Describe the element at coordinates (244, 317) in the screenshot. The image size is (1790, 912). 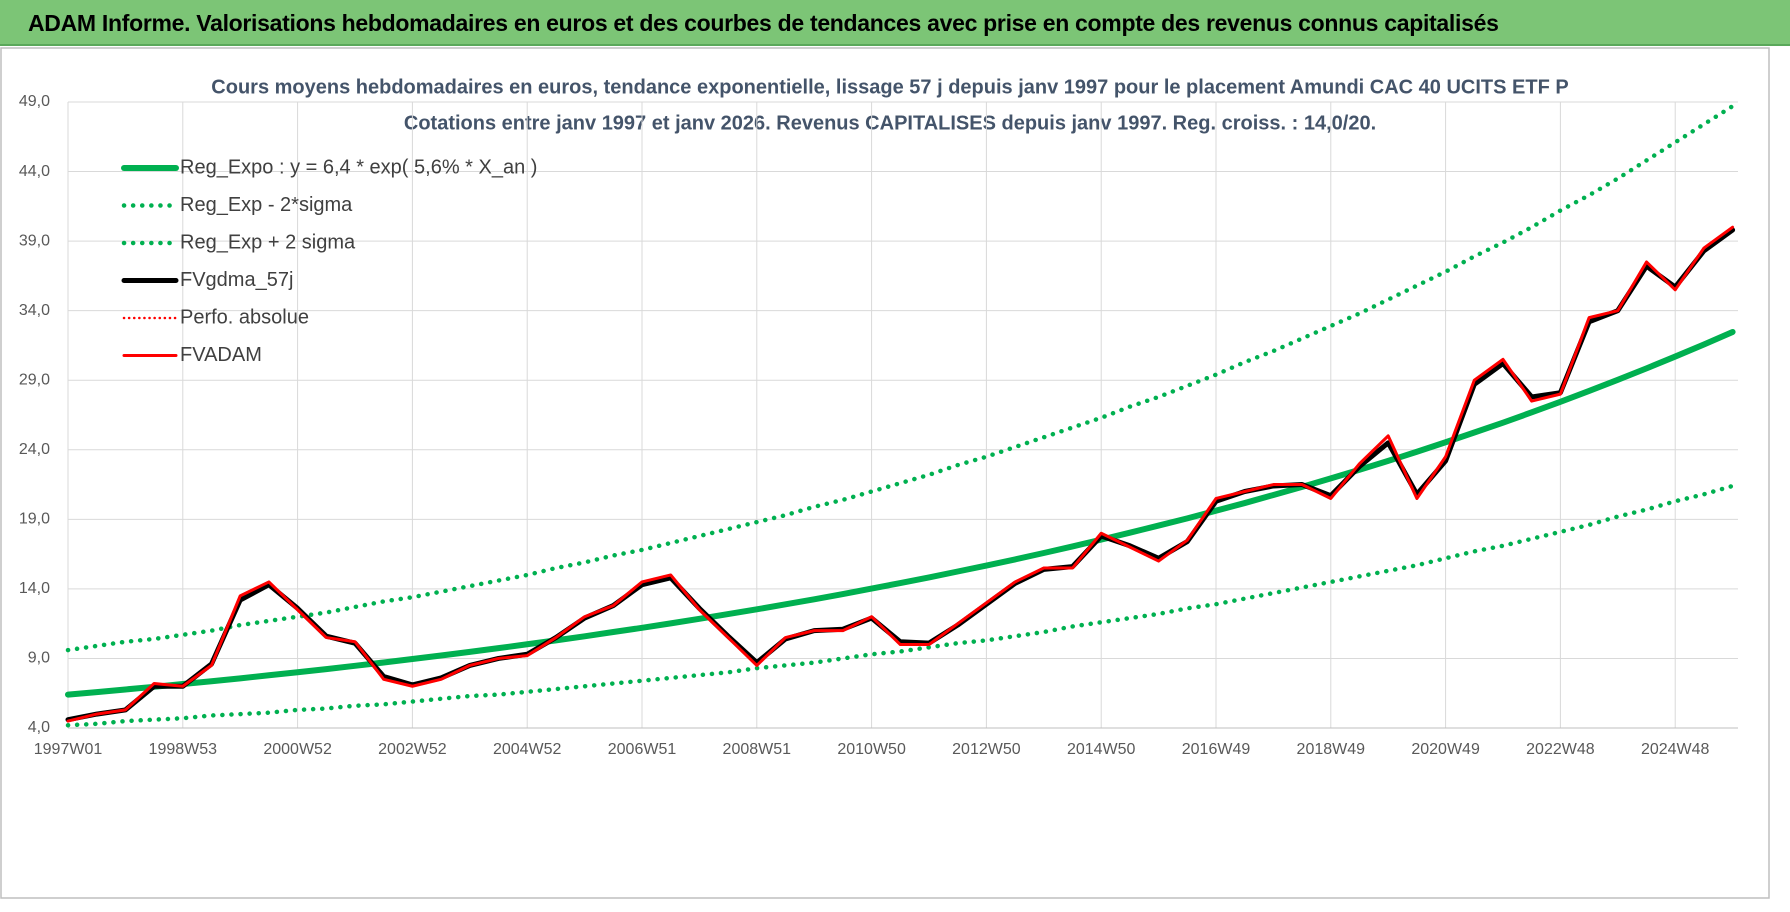
I see `legend-label: Perfo. absolue` at that location.